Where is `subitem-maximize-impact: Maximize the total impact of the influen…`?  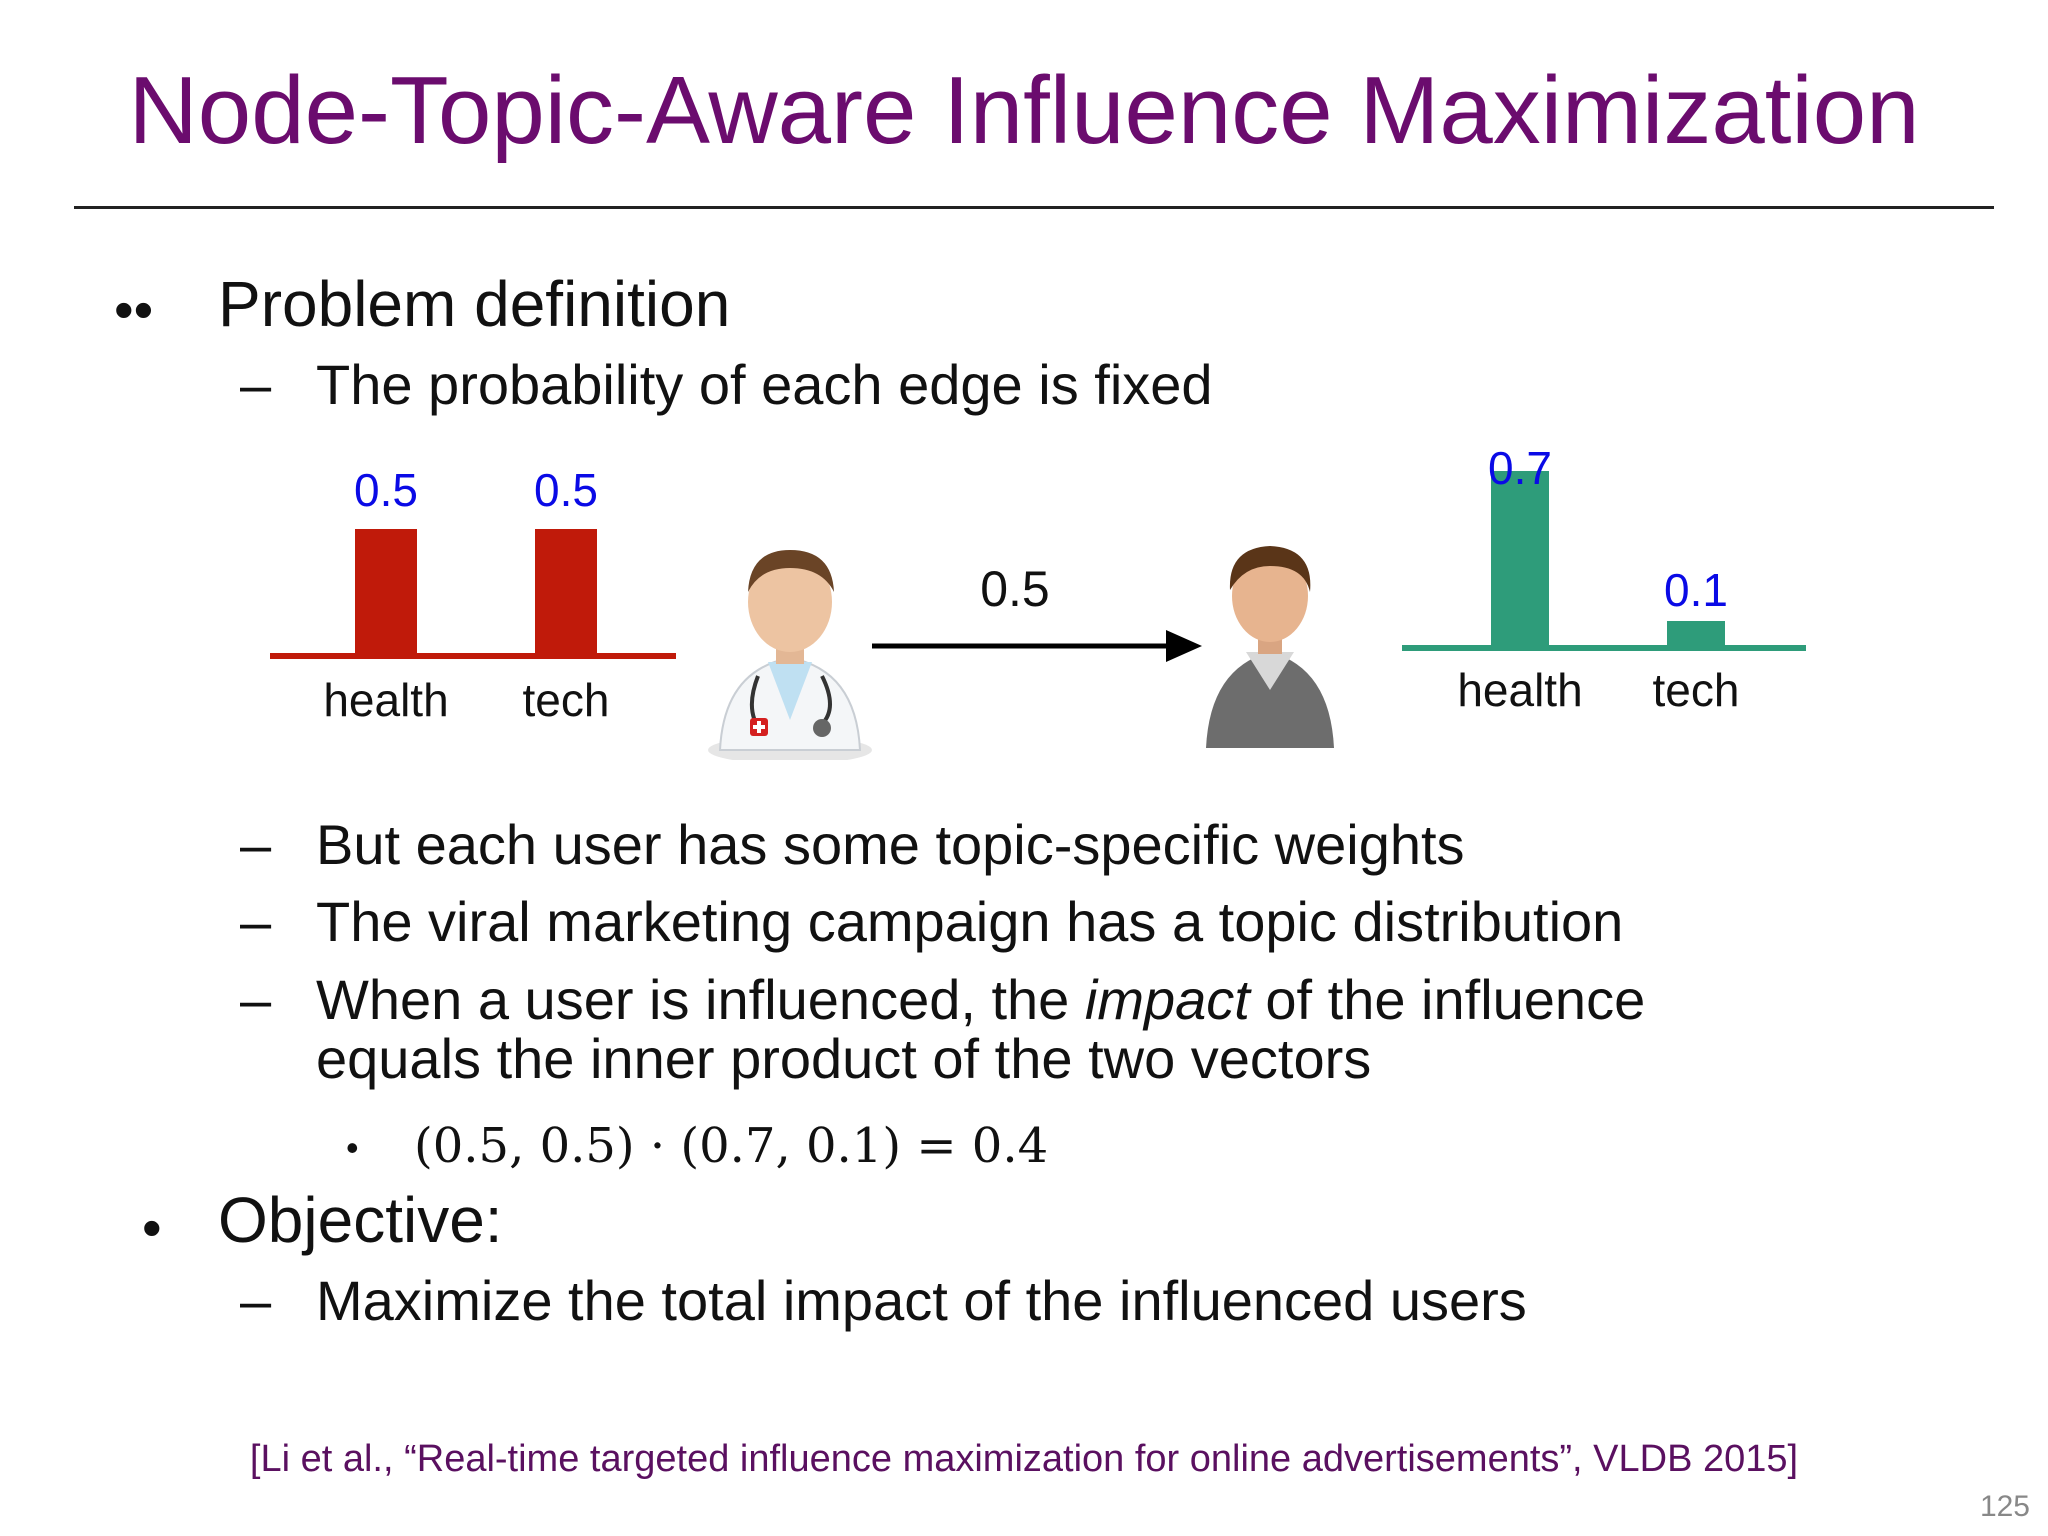 subitem-maximize-impact: Maximize the total impact of the influen… is located at coordinates (921, 1300).